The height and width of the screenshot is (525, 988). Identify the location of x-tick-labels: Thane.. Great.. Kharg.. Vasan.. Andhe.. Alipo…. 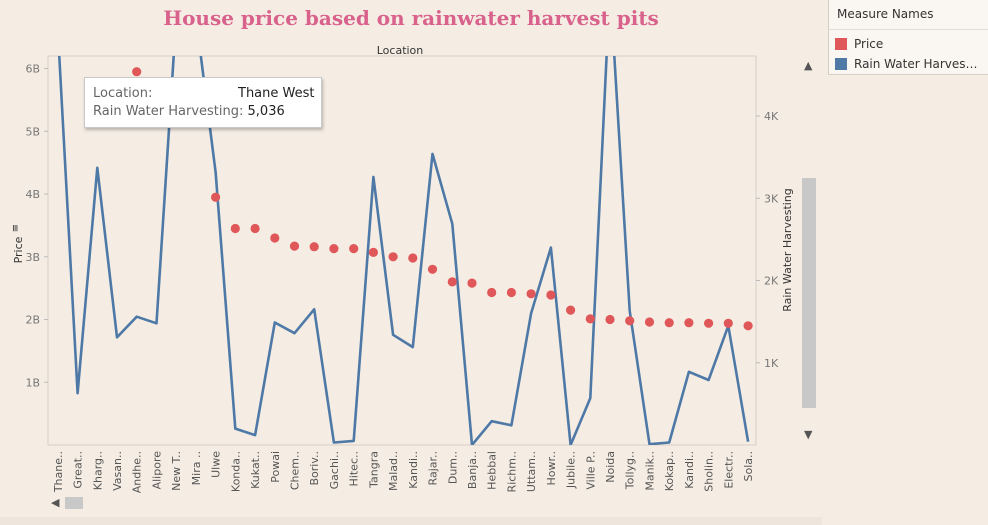
(403, 472).